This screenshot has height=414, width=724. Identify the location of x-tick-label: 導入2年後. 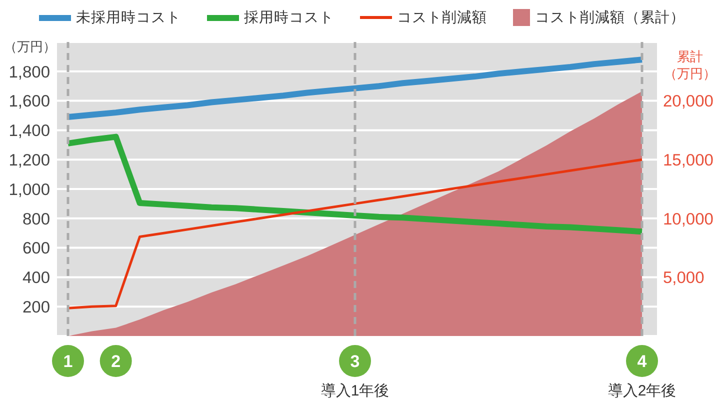
(642, 391).